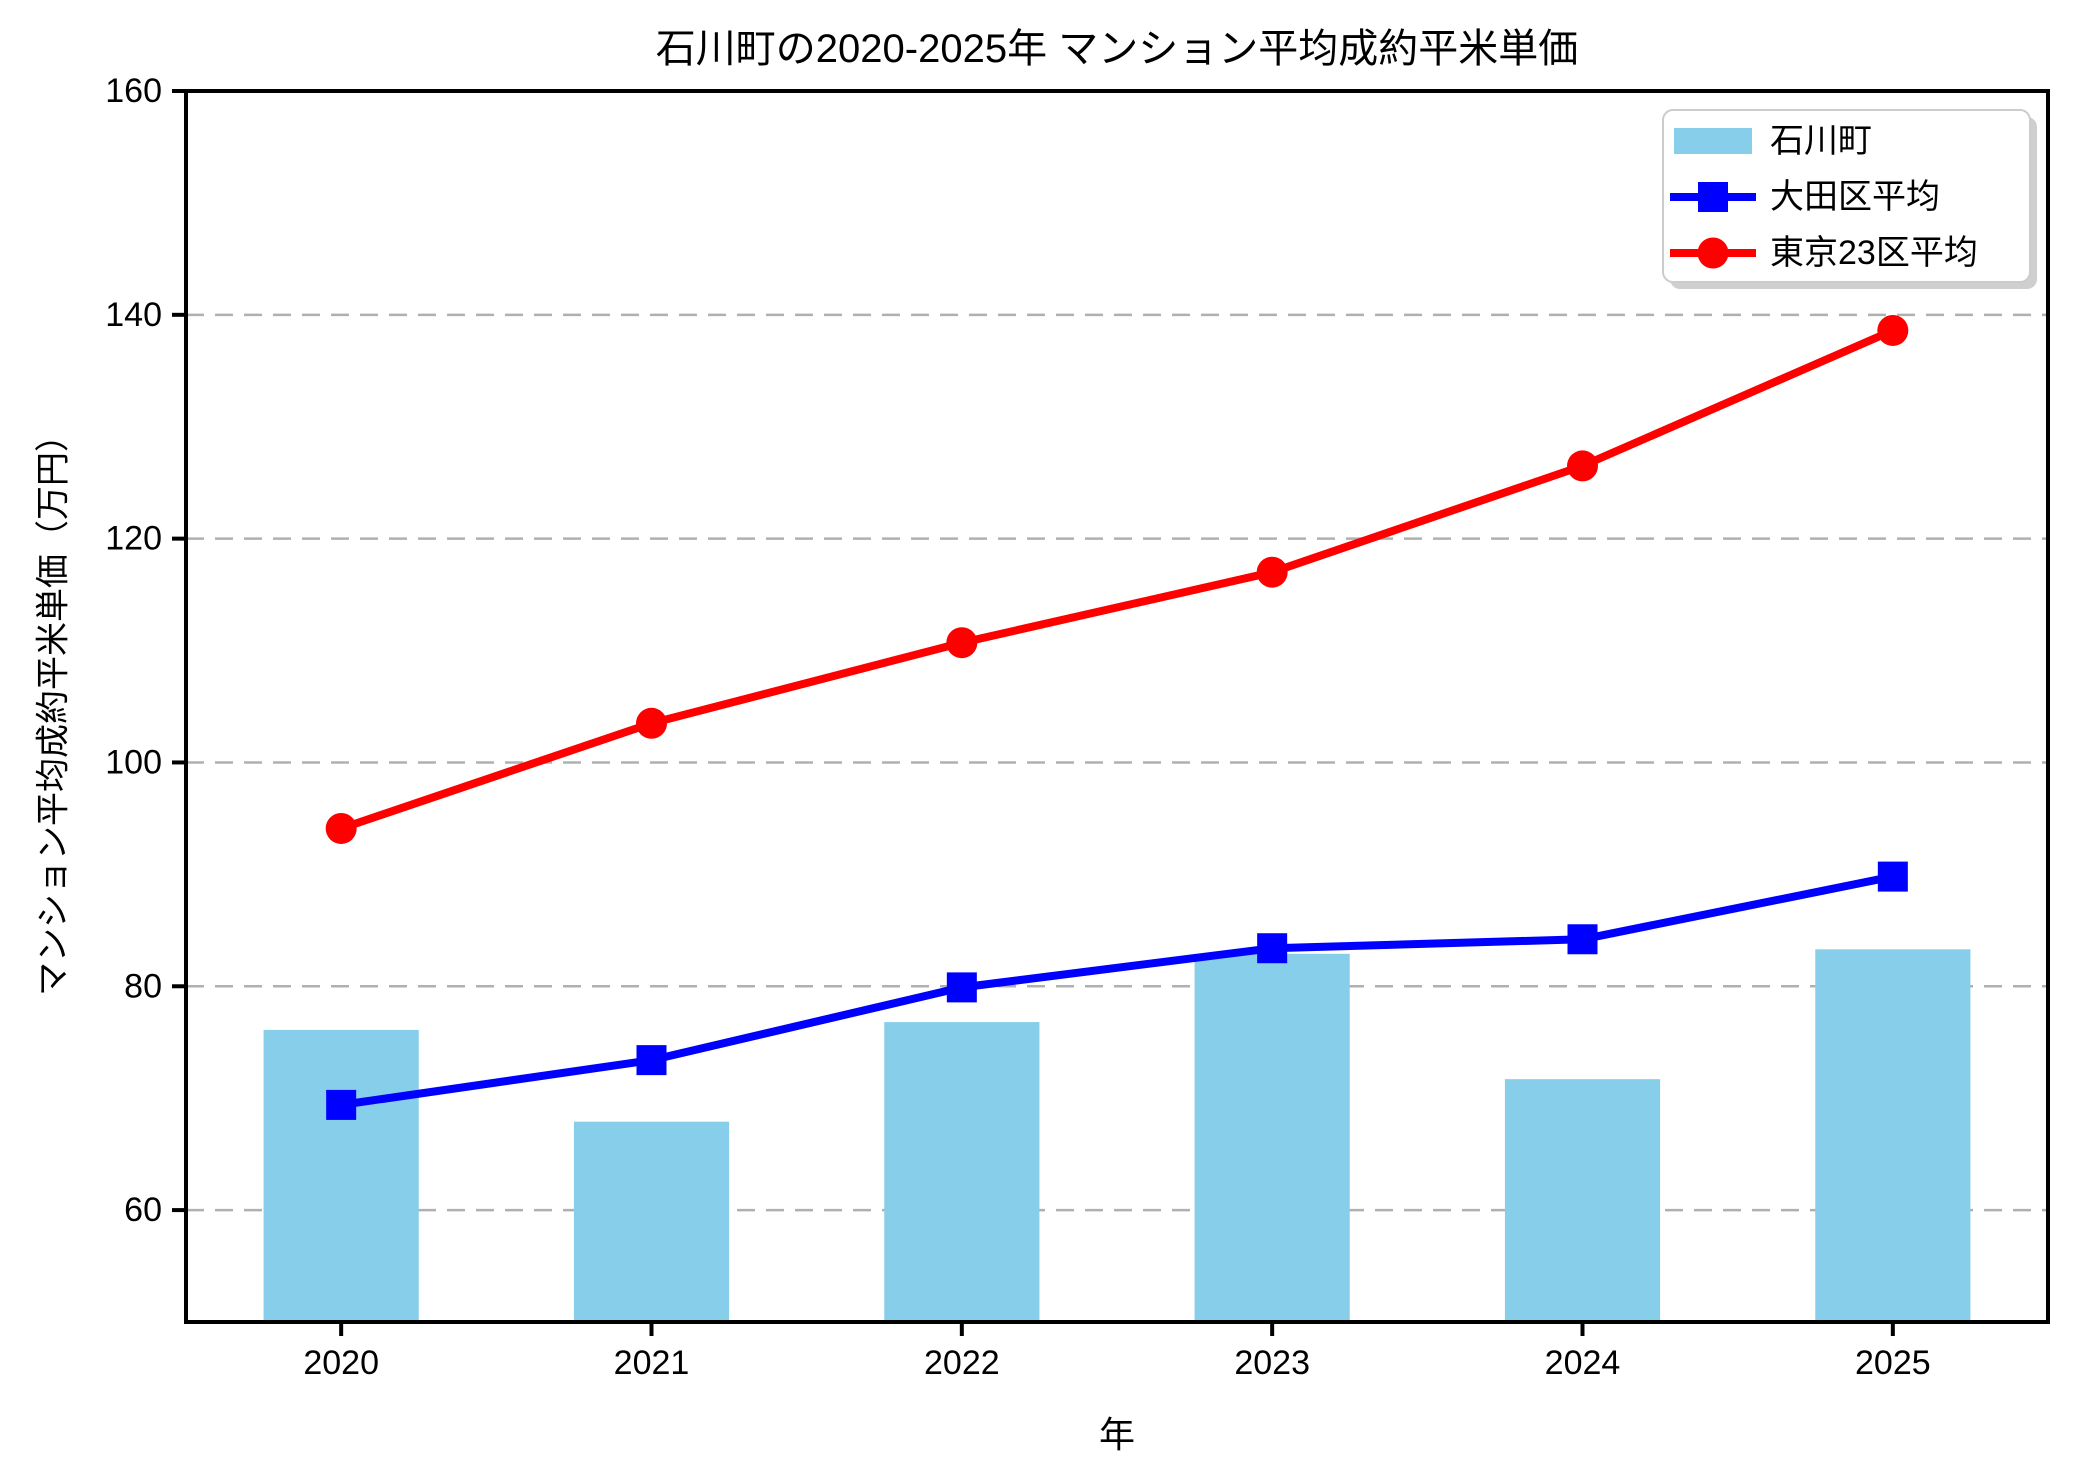 The height and width of the screenshot is (1474, 2079). What do you see at coordinates (53, 707) in the screenshot?
I see `y-axis-label: マンション平均成約平米単価（万円）` at bounding box center [53, 707].